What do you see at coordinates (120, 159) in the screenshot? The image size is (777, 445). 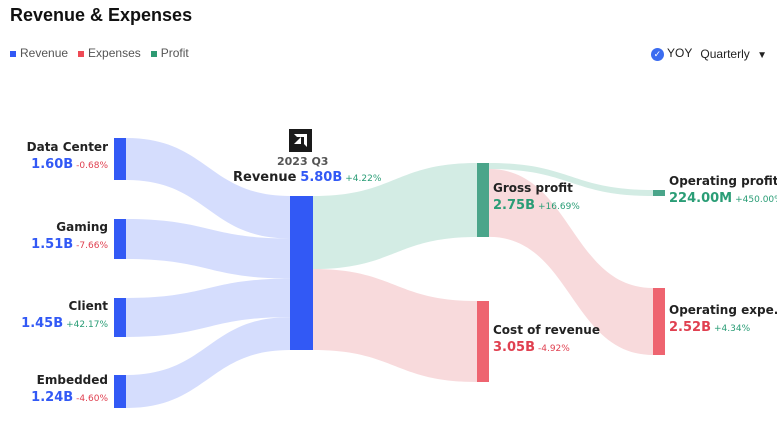 I see `node-dc` at bounding box center [120, 159].